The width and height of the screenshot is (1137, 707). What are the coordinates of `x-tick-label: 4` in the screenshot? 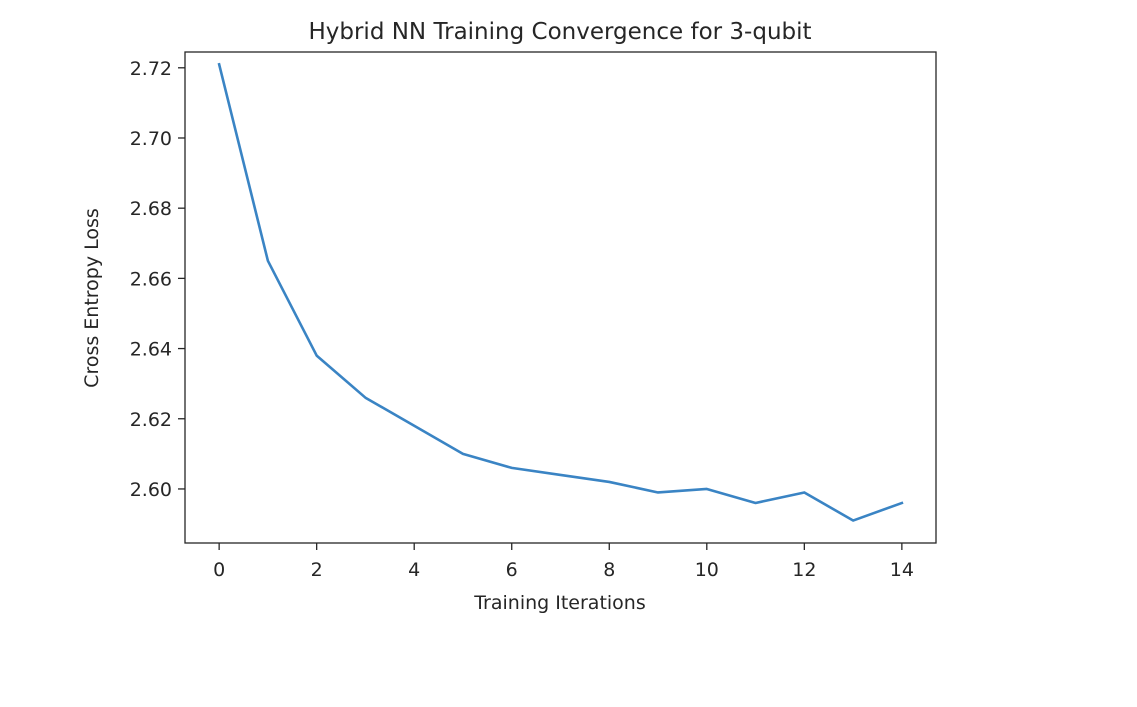 It's located at (414, 570).